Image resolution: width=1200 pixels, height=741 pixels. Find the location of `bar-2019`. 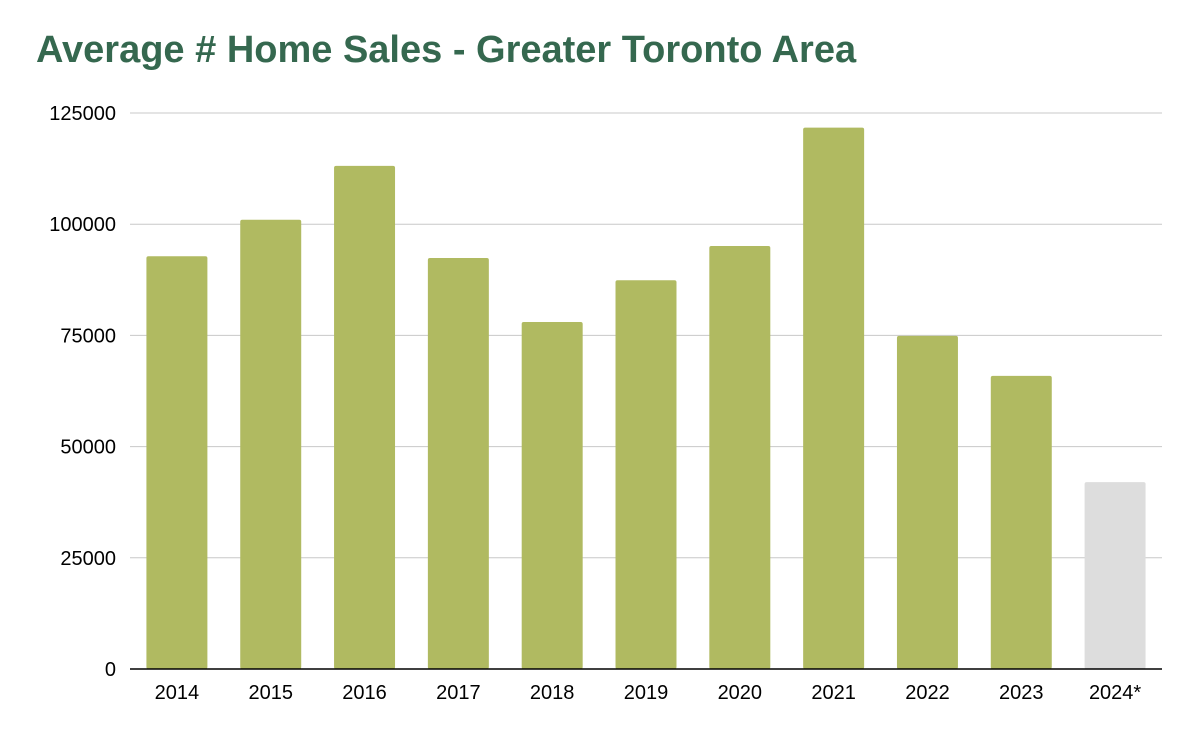

bar-2019 is located at coordinates (646, 474).